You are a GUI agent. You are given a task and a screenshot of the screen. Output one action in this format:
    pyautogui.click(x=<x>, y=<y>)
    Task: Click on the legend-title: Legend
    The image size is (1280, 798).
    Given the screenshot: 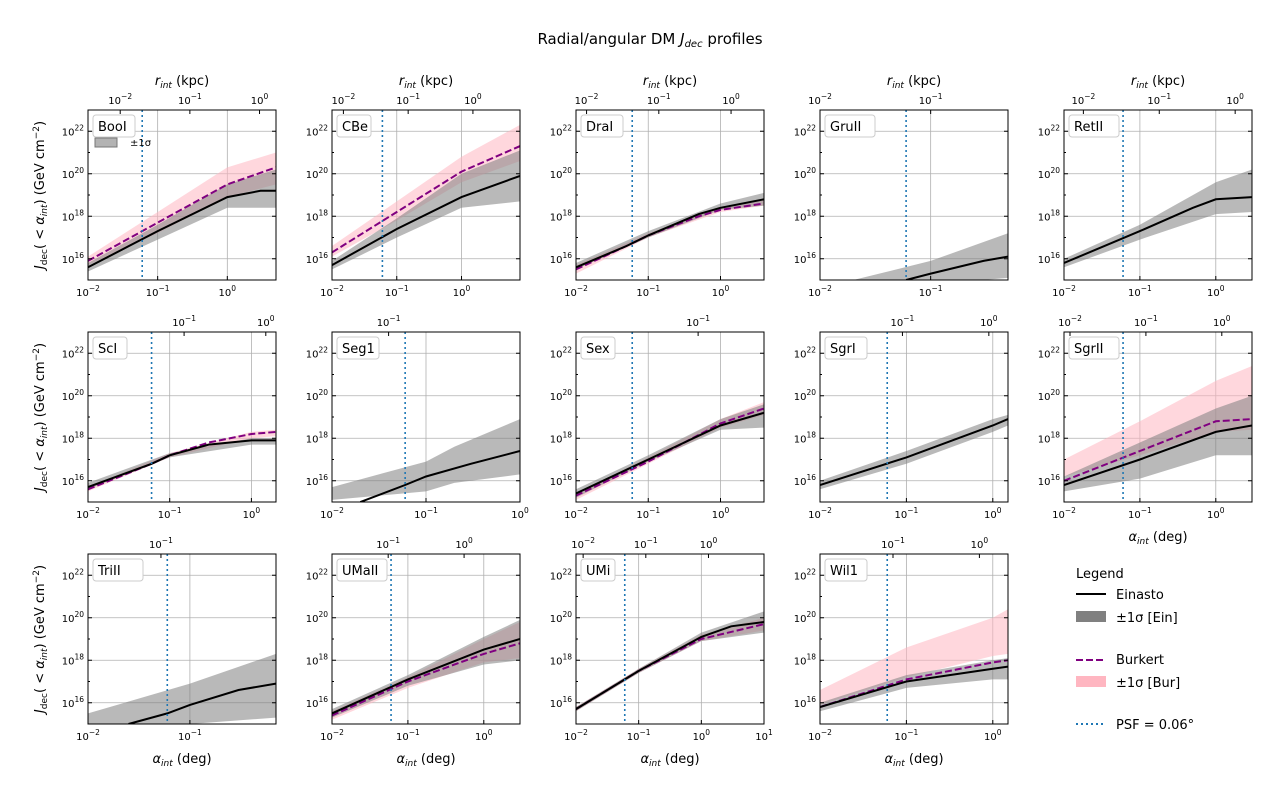 What is the action you would take?
    pyautogui.click(x=1100, y=574)
    